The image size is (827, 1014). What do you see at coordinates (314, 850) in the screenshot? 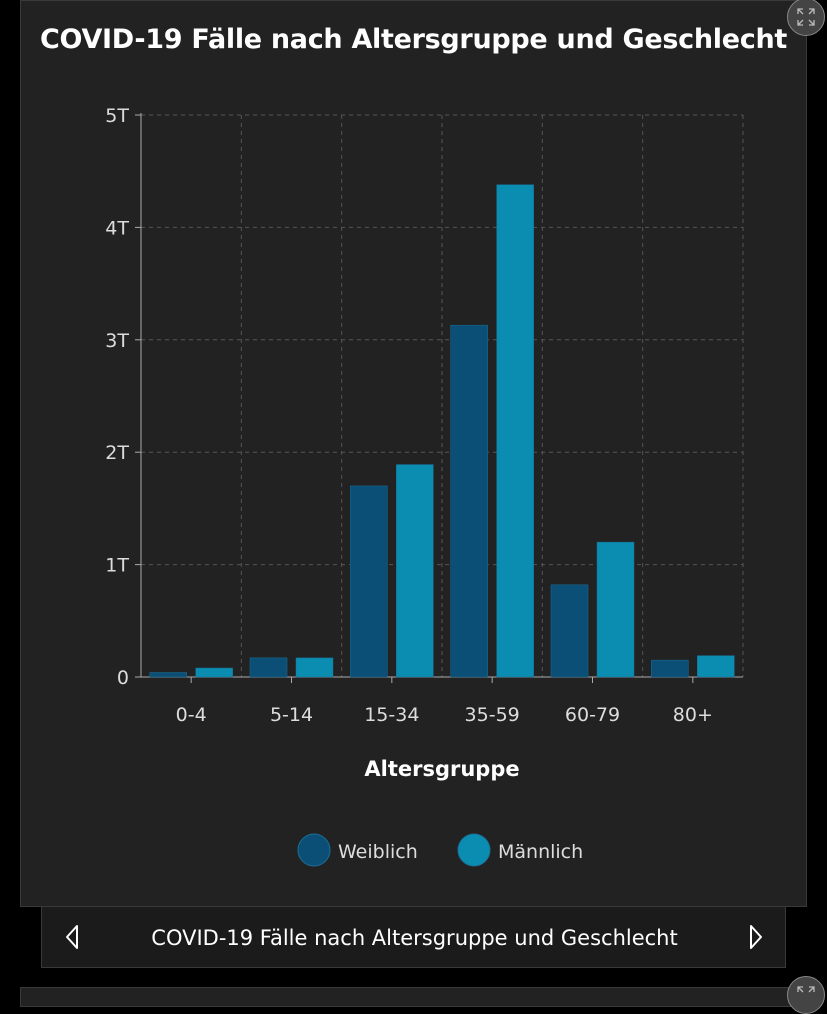
I see `legend-marker-weiblich` at bounding box center [314, 850].